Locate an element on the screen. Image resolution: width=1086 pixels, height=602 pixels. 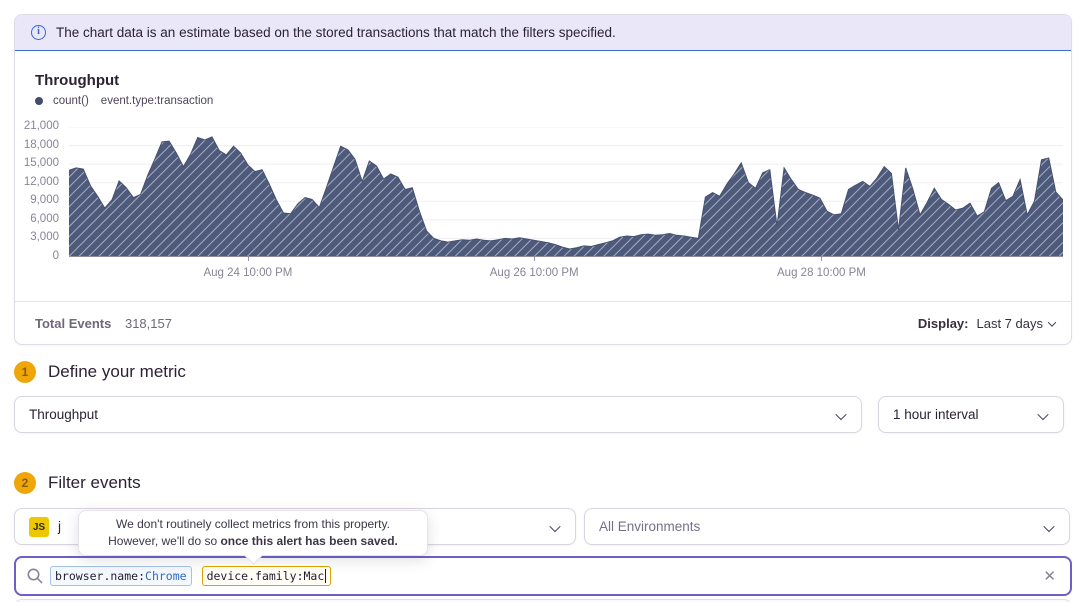
display-period-dropdown: Display: Last 7 days is located at coordinates (987, 323).